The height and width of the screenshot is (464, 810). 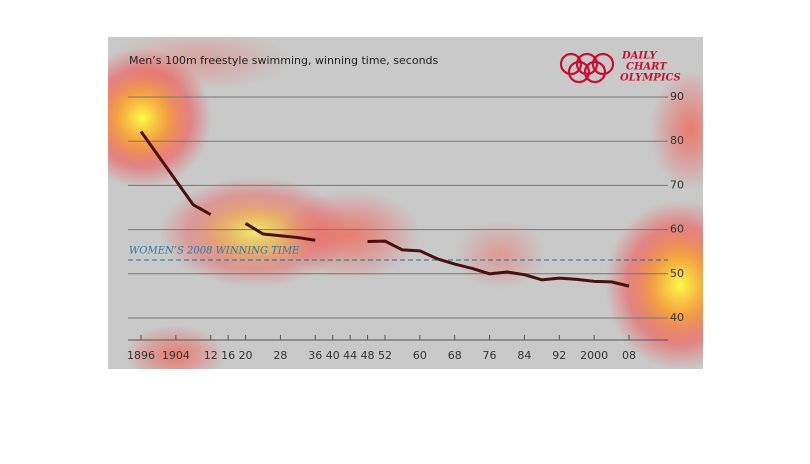 I want to click on x-tick-label: 92, so click(x=559, y=355).